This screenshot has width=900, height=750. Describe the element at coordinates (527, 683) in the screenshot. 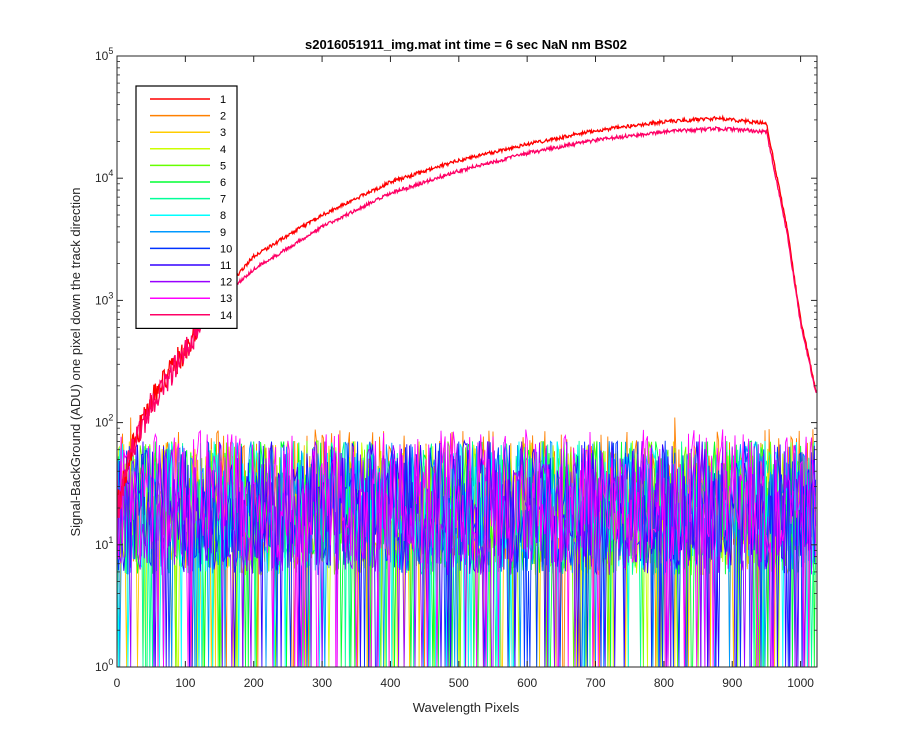

I see `x-tick-label: 600` at that location.